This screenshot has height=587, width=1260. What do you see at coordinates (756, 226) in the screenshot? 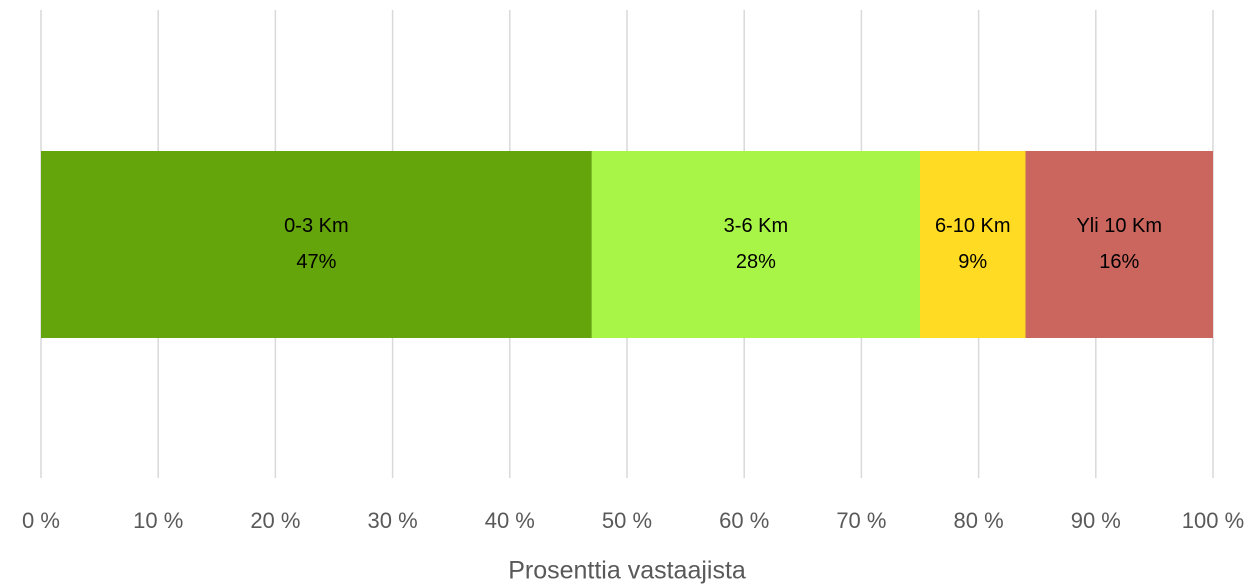
I see `segment-name: 3-6 Km` at bounding box center [756, 226].